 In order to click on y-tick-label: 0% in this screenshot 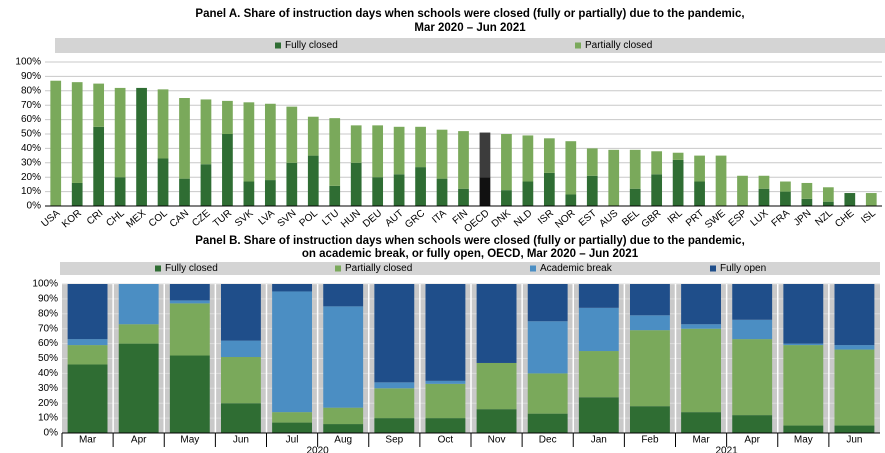, I will do `click(34, 206)`.